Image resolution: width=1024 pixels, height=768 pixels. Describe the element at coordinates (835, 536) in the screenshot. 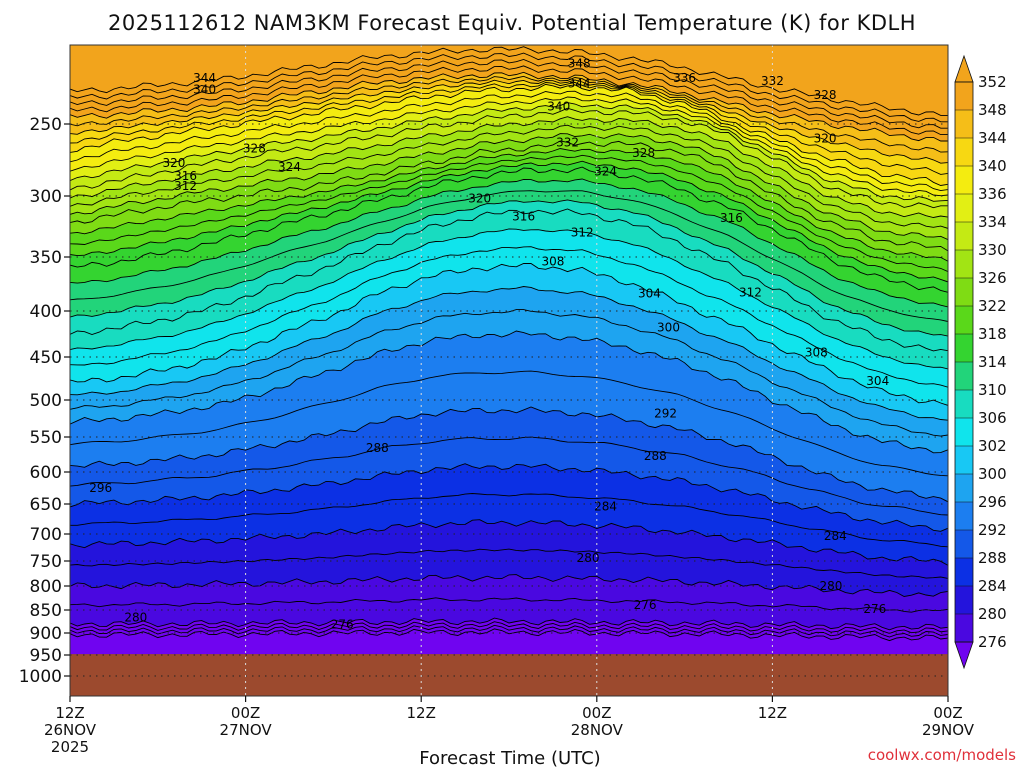

I see `contour-label: 284` at that location.